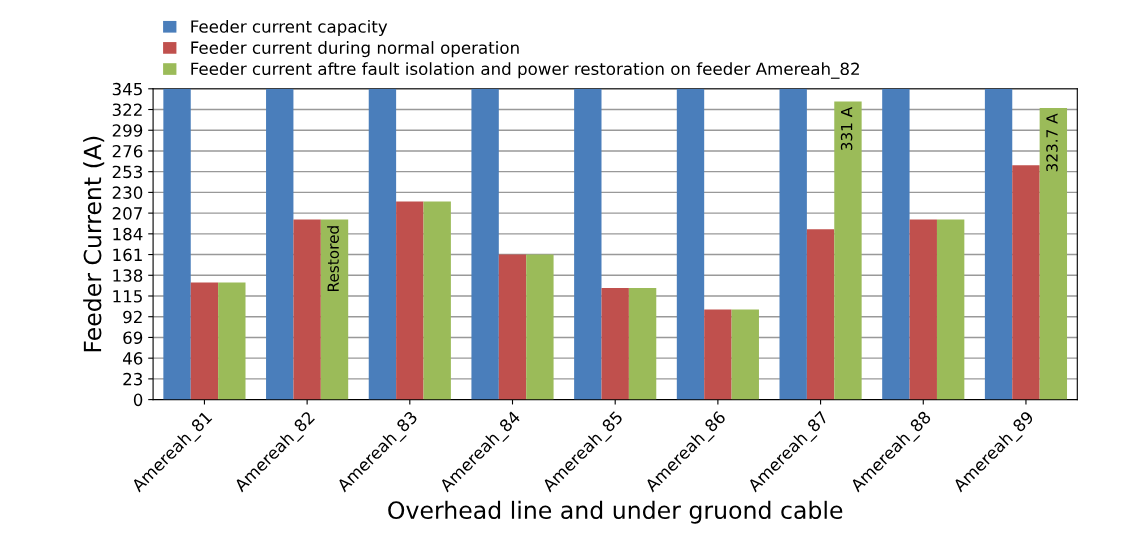 The width and height of the screenshot is (1134, 555). Describe the element at coordinates (133, 338) in the screenshot. I see `y-tick-label: 69` at that location.